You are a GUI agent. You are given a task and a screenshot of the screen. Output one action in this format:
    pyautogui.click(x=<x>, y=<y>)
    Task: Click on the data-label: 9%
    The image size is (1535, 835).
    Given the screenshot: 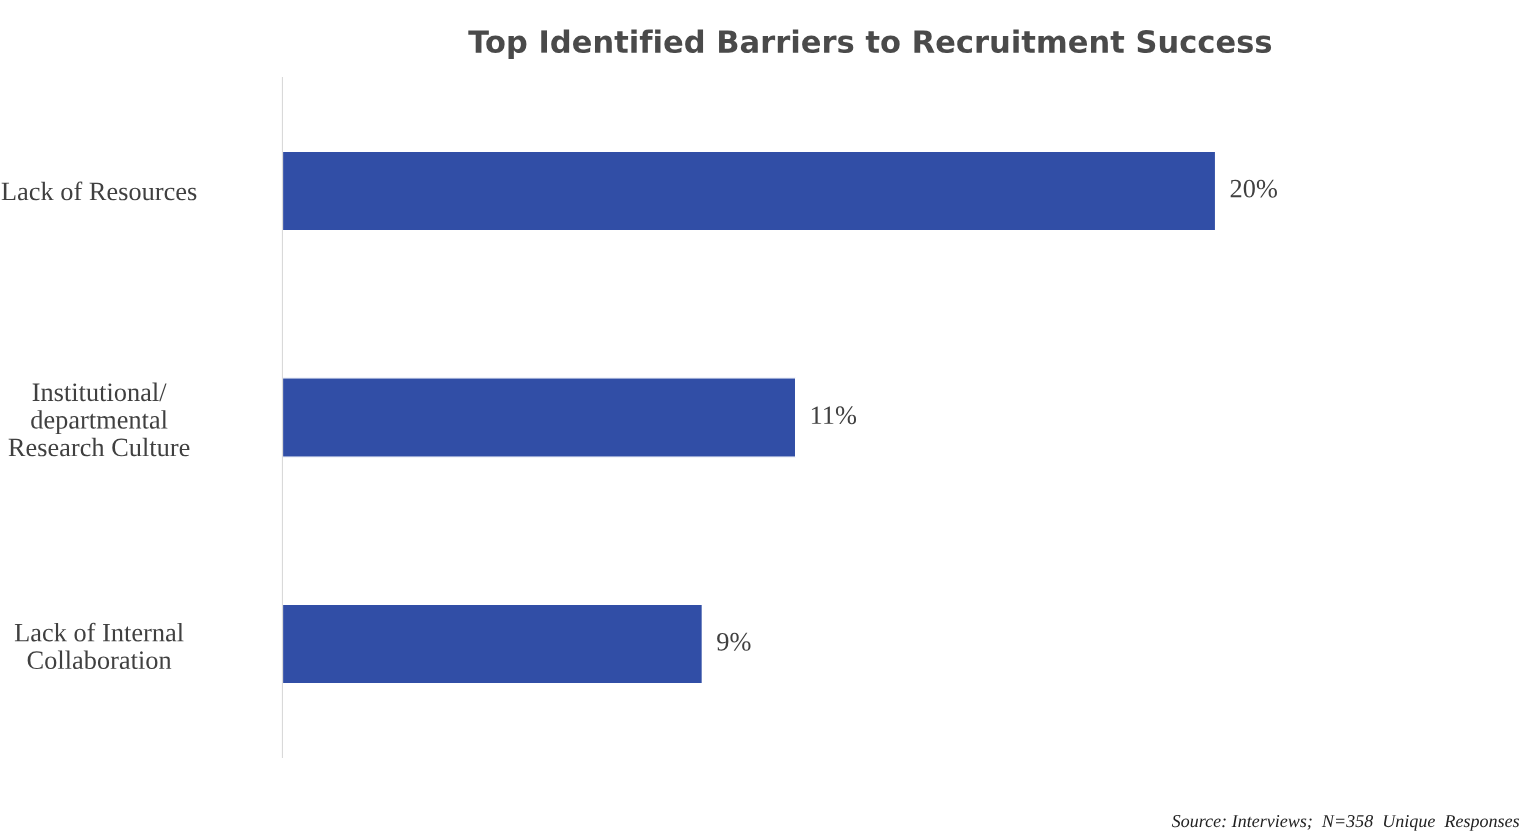 What is the action you would take?
    pyautogui.click(x=734, y=641)
    